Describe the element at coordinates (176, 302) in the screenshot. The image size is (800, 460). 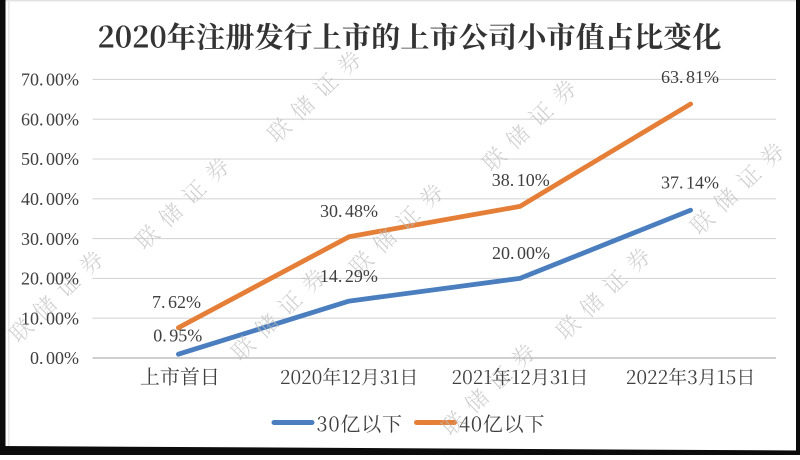
I see `svg-text:7.62%: 7. 62%` at that location.